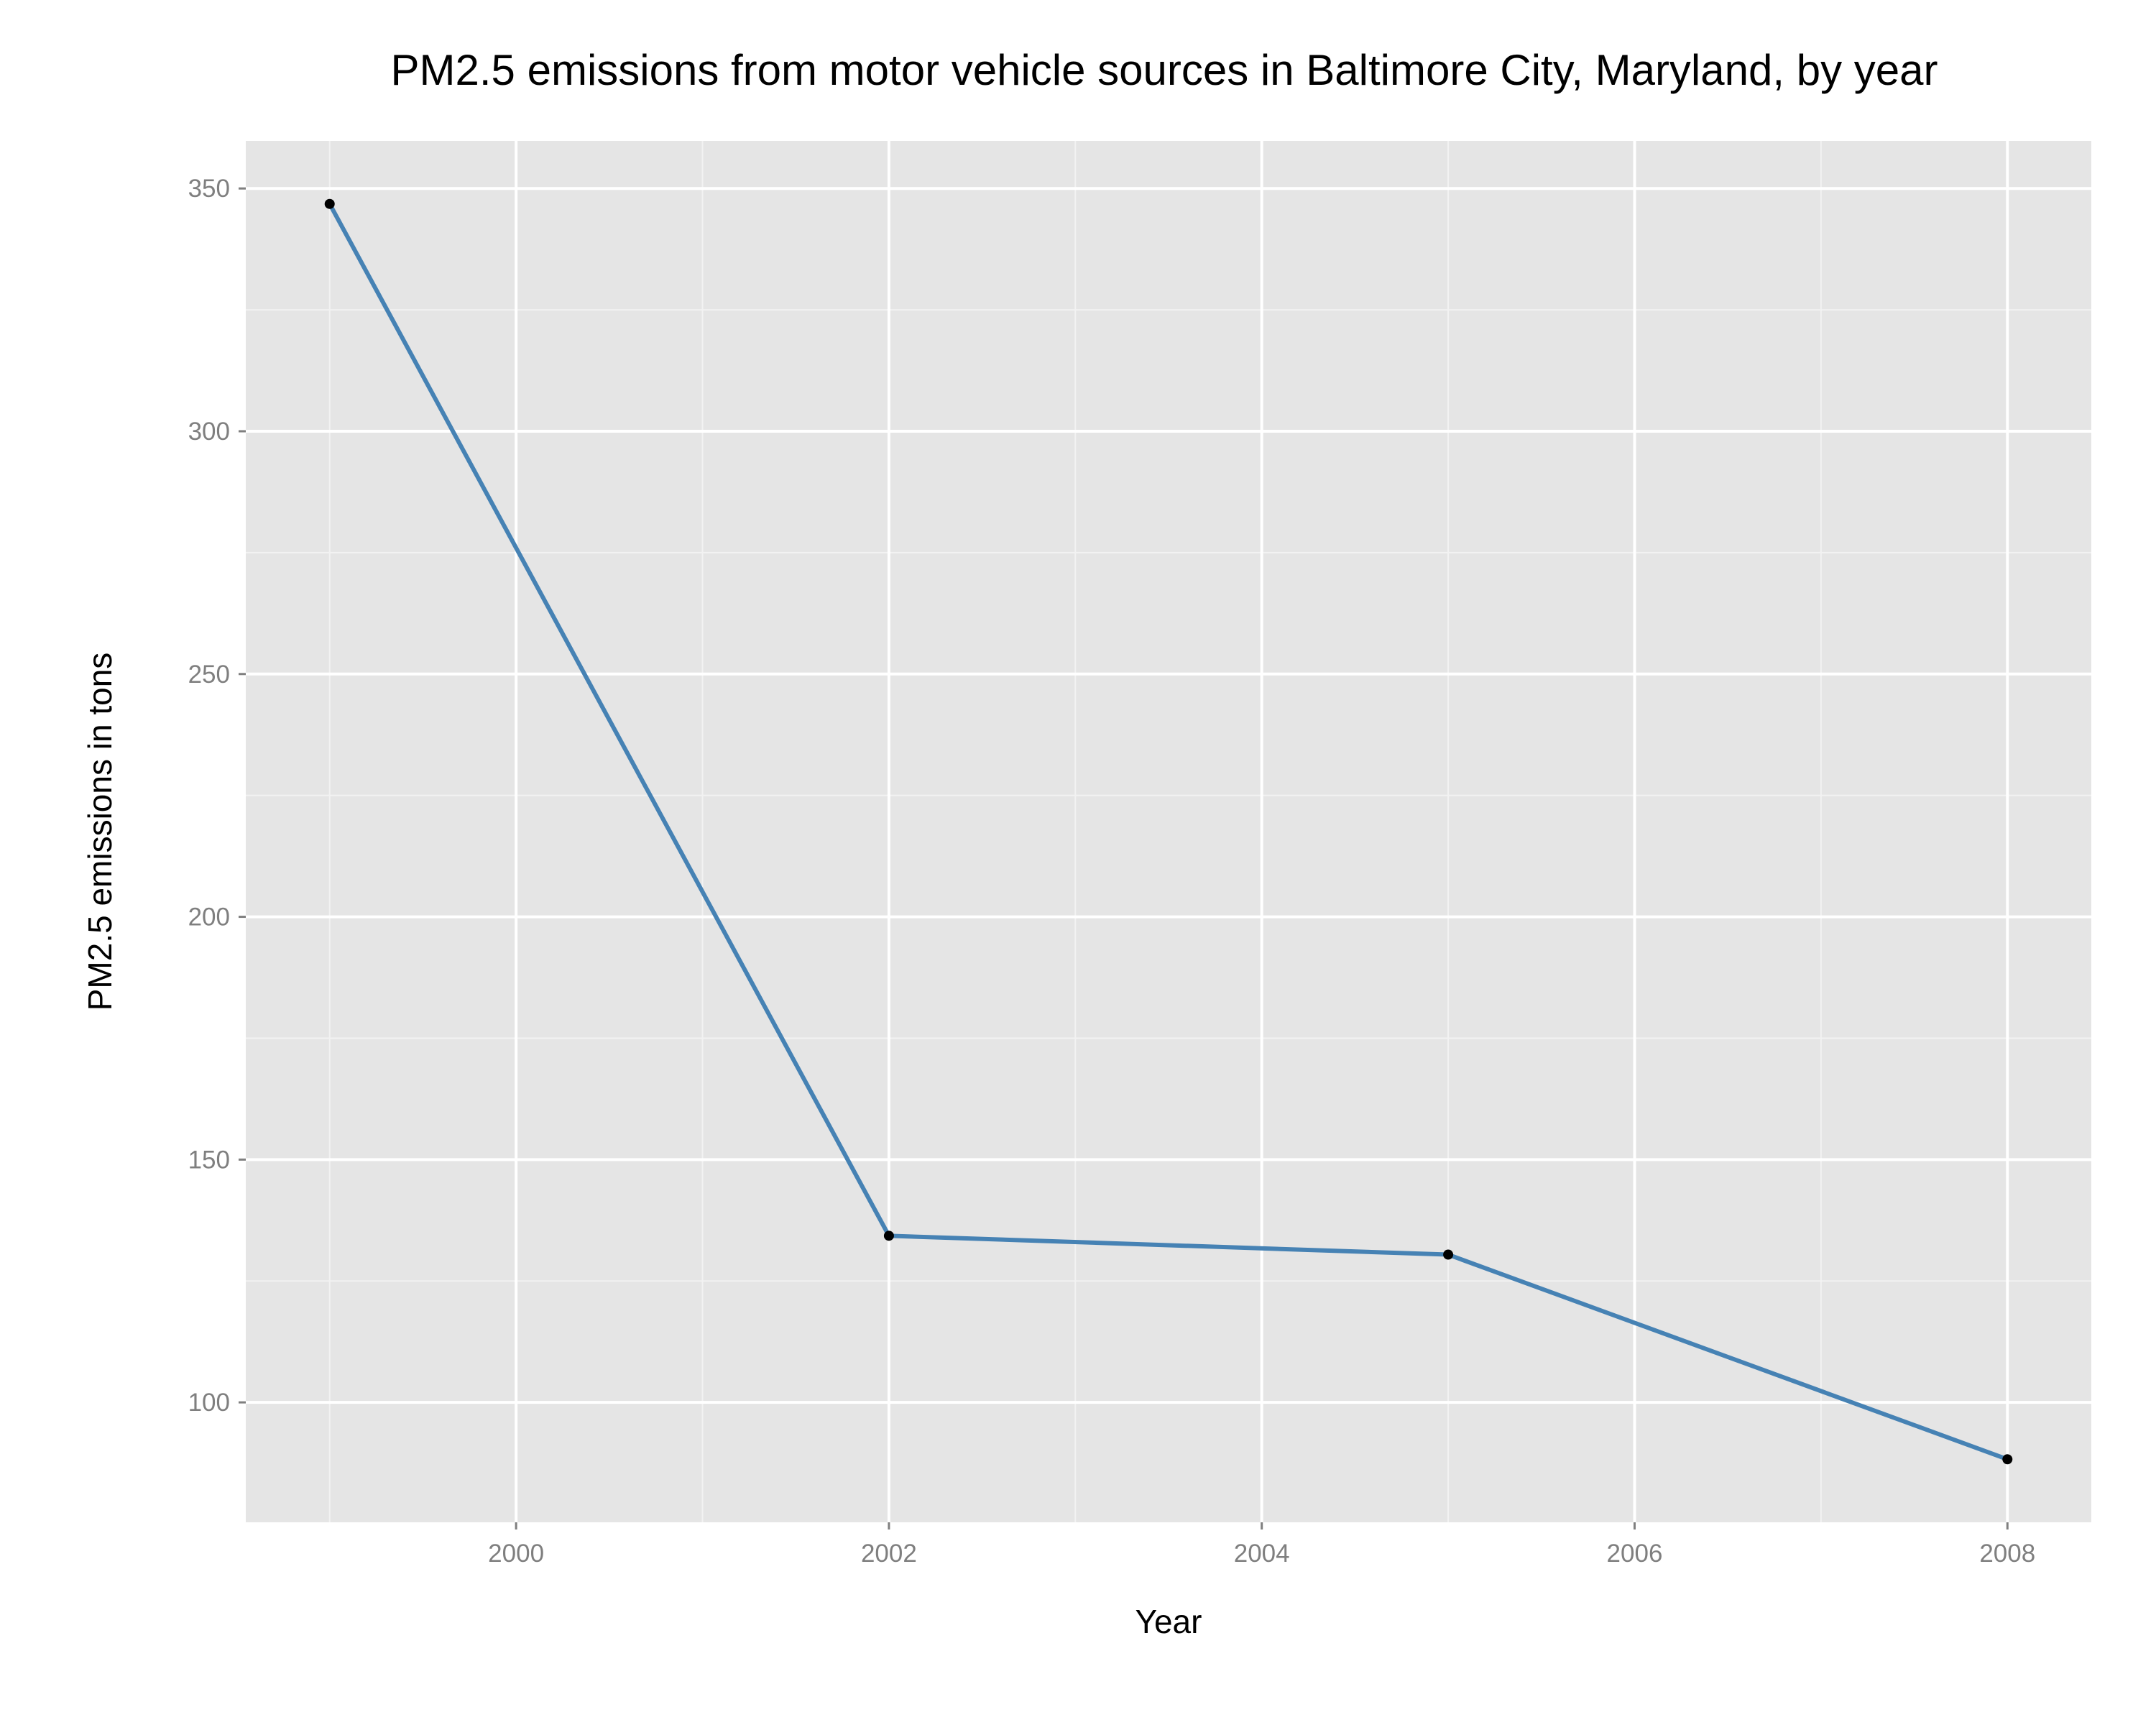  I want to click on x-tick-label: 2000, so click(516, 1554).